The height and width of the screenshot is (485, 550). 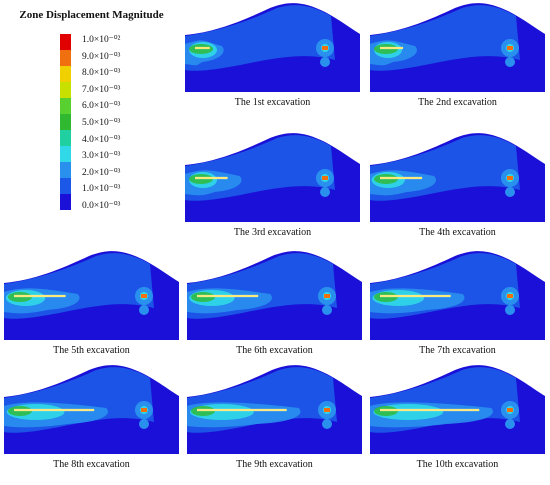 What do you see at coordinates (272, 232) in the screenshot?
I see `panel-caption: The 3rd excavation` at bounding box center [272, 232].